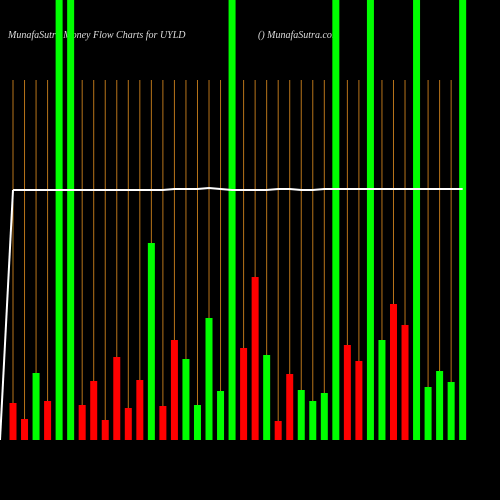 This screenshot has height=500, width=500. Describe the element at coordinates (238, 188) in the screenshot. I see `line` at that location.